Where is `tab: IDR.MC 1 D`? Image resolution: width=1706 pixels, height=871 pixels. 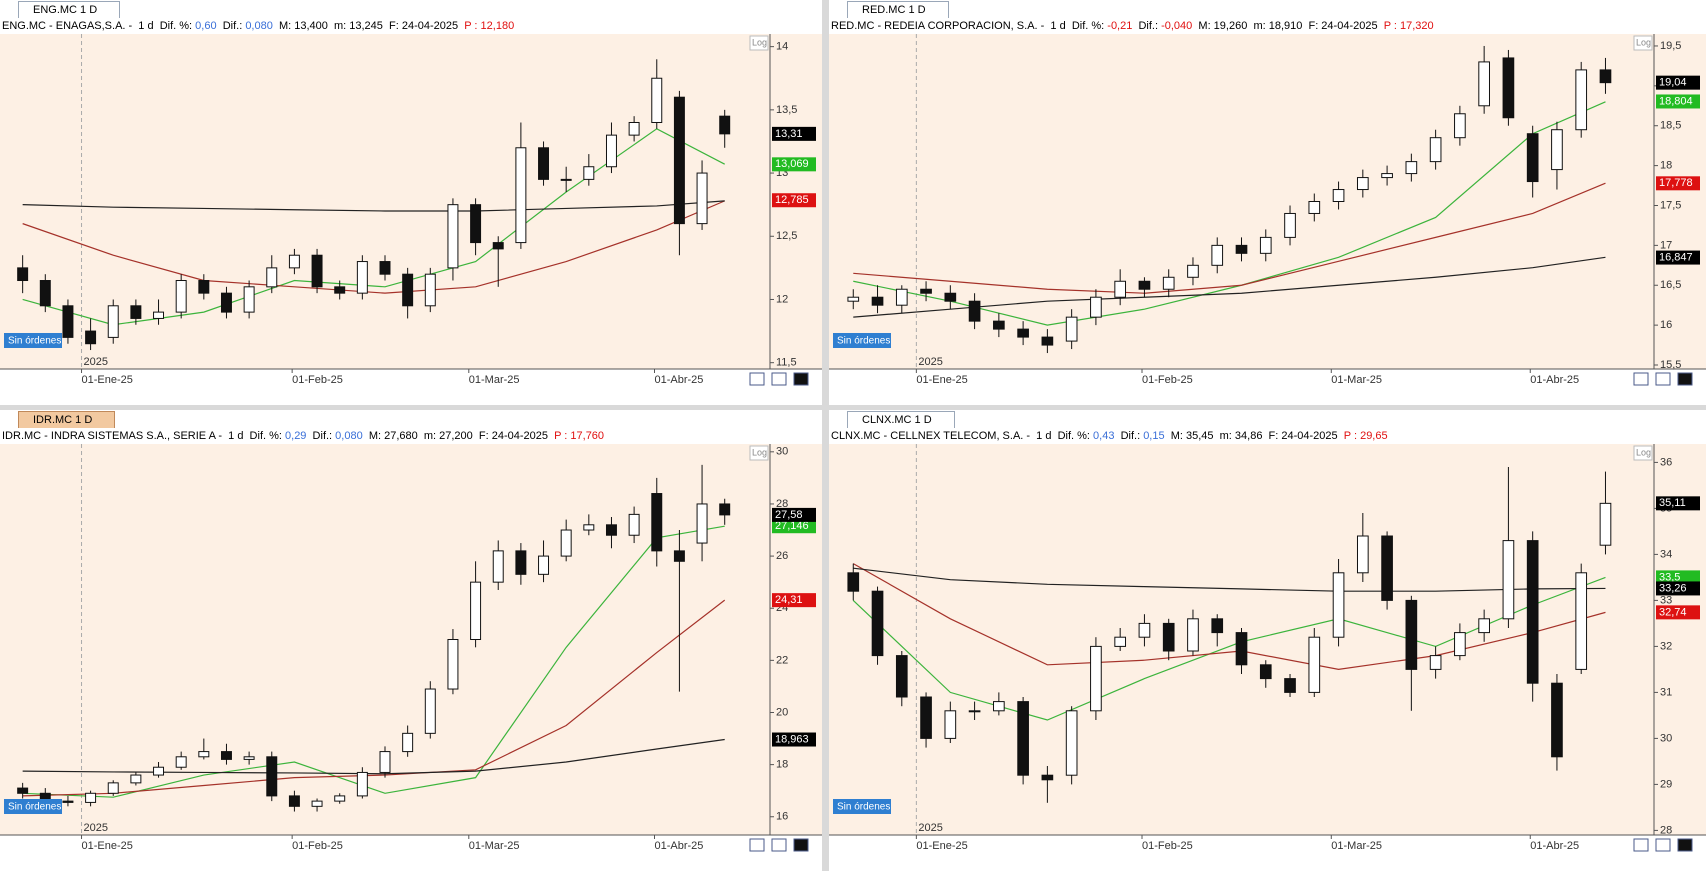 tab: IDR.MC 1 D is located at coordinates (67, 419).